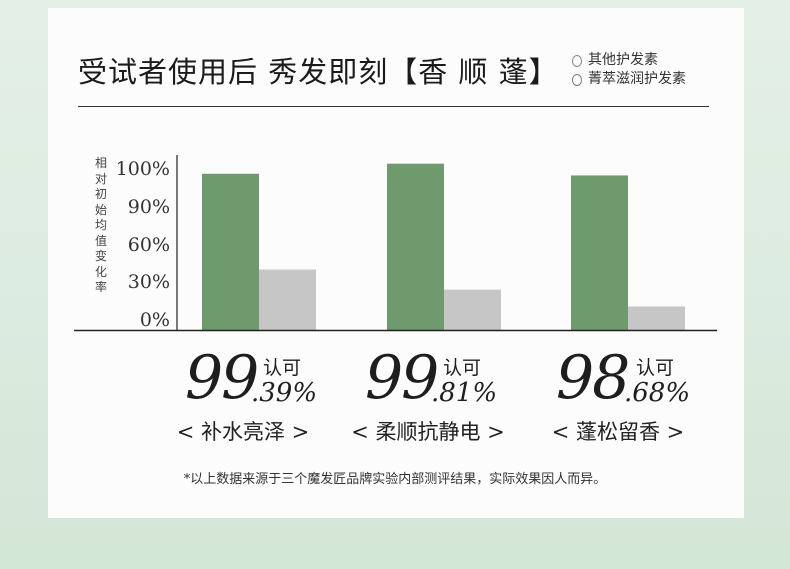  I want to click on y-tick-label: 60%, so click(149, 245).